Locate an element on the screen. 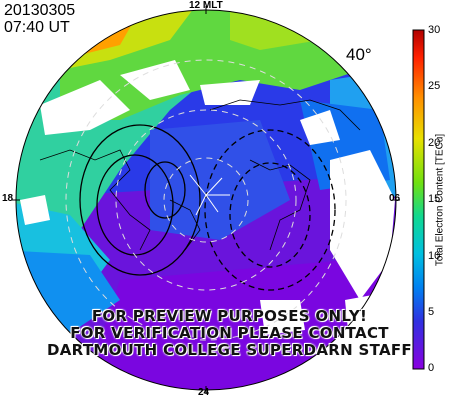 Image resolution: width=459 pixels, height=400 pixels. date-label: 20130305 is located at coordinates (40, 10).